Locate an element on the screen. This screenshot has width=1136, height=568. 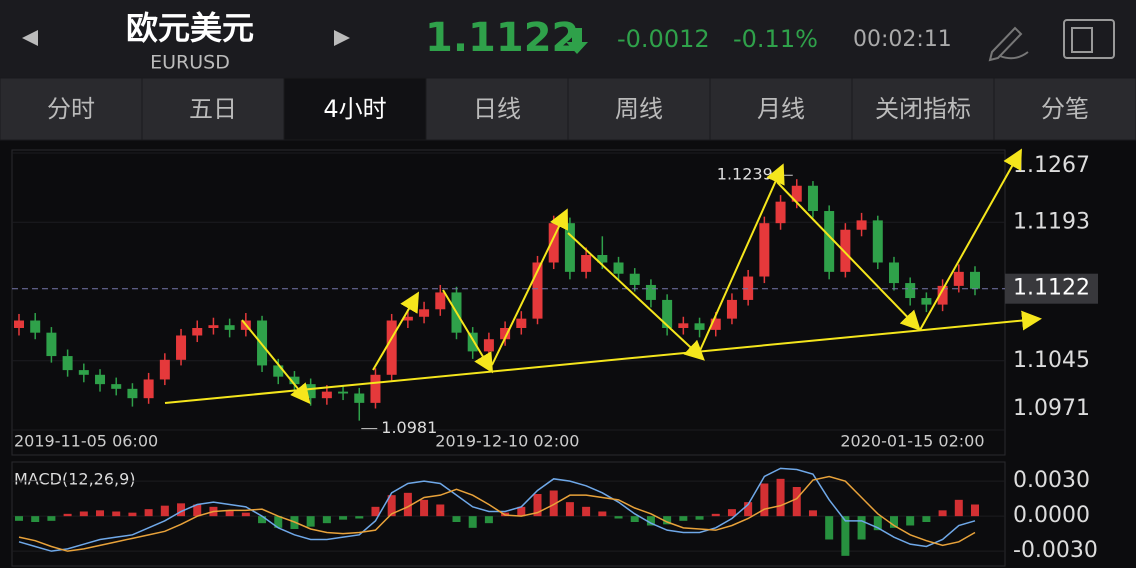
y-tick-label: 1.0971 is located at coordinates (1051, 408).